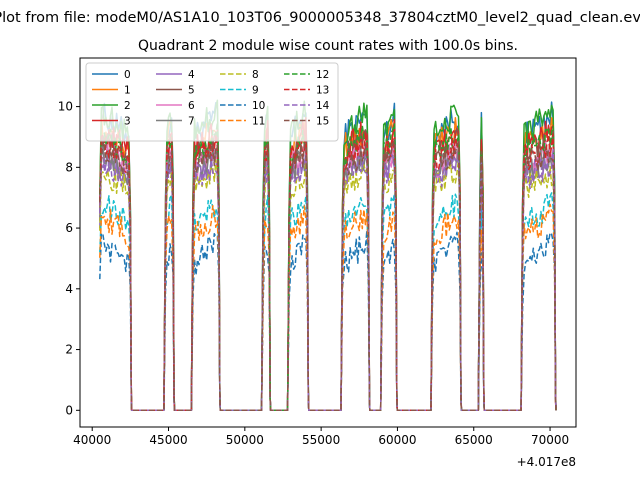 This screenshot has width=640, height=480. Describe the element at coordinates (258, 106) in the screenshot. I see `legend-label-10: 10` at that location.